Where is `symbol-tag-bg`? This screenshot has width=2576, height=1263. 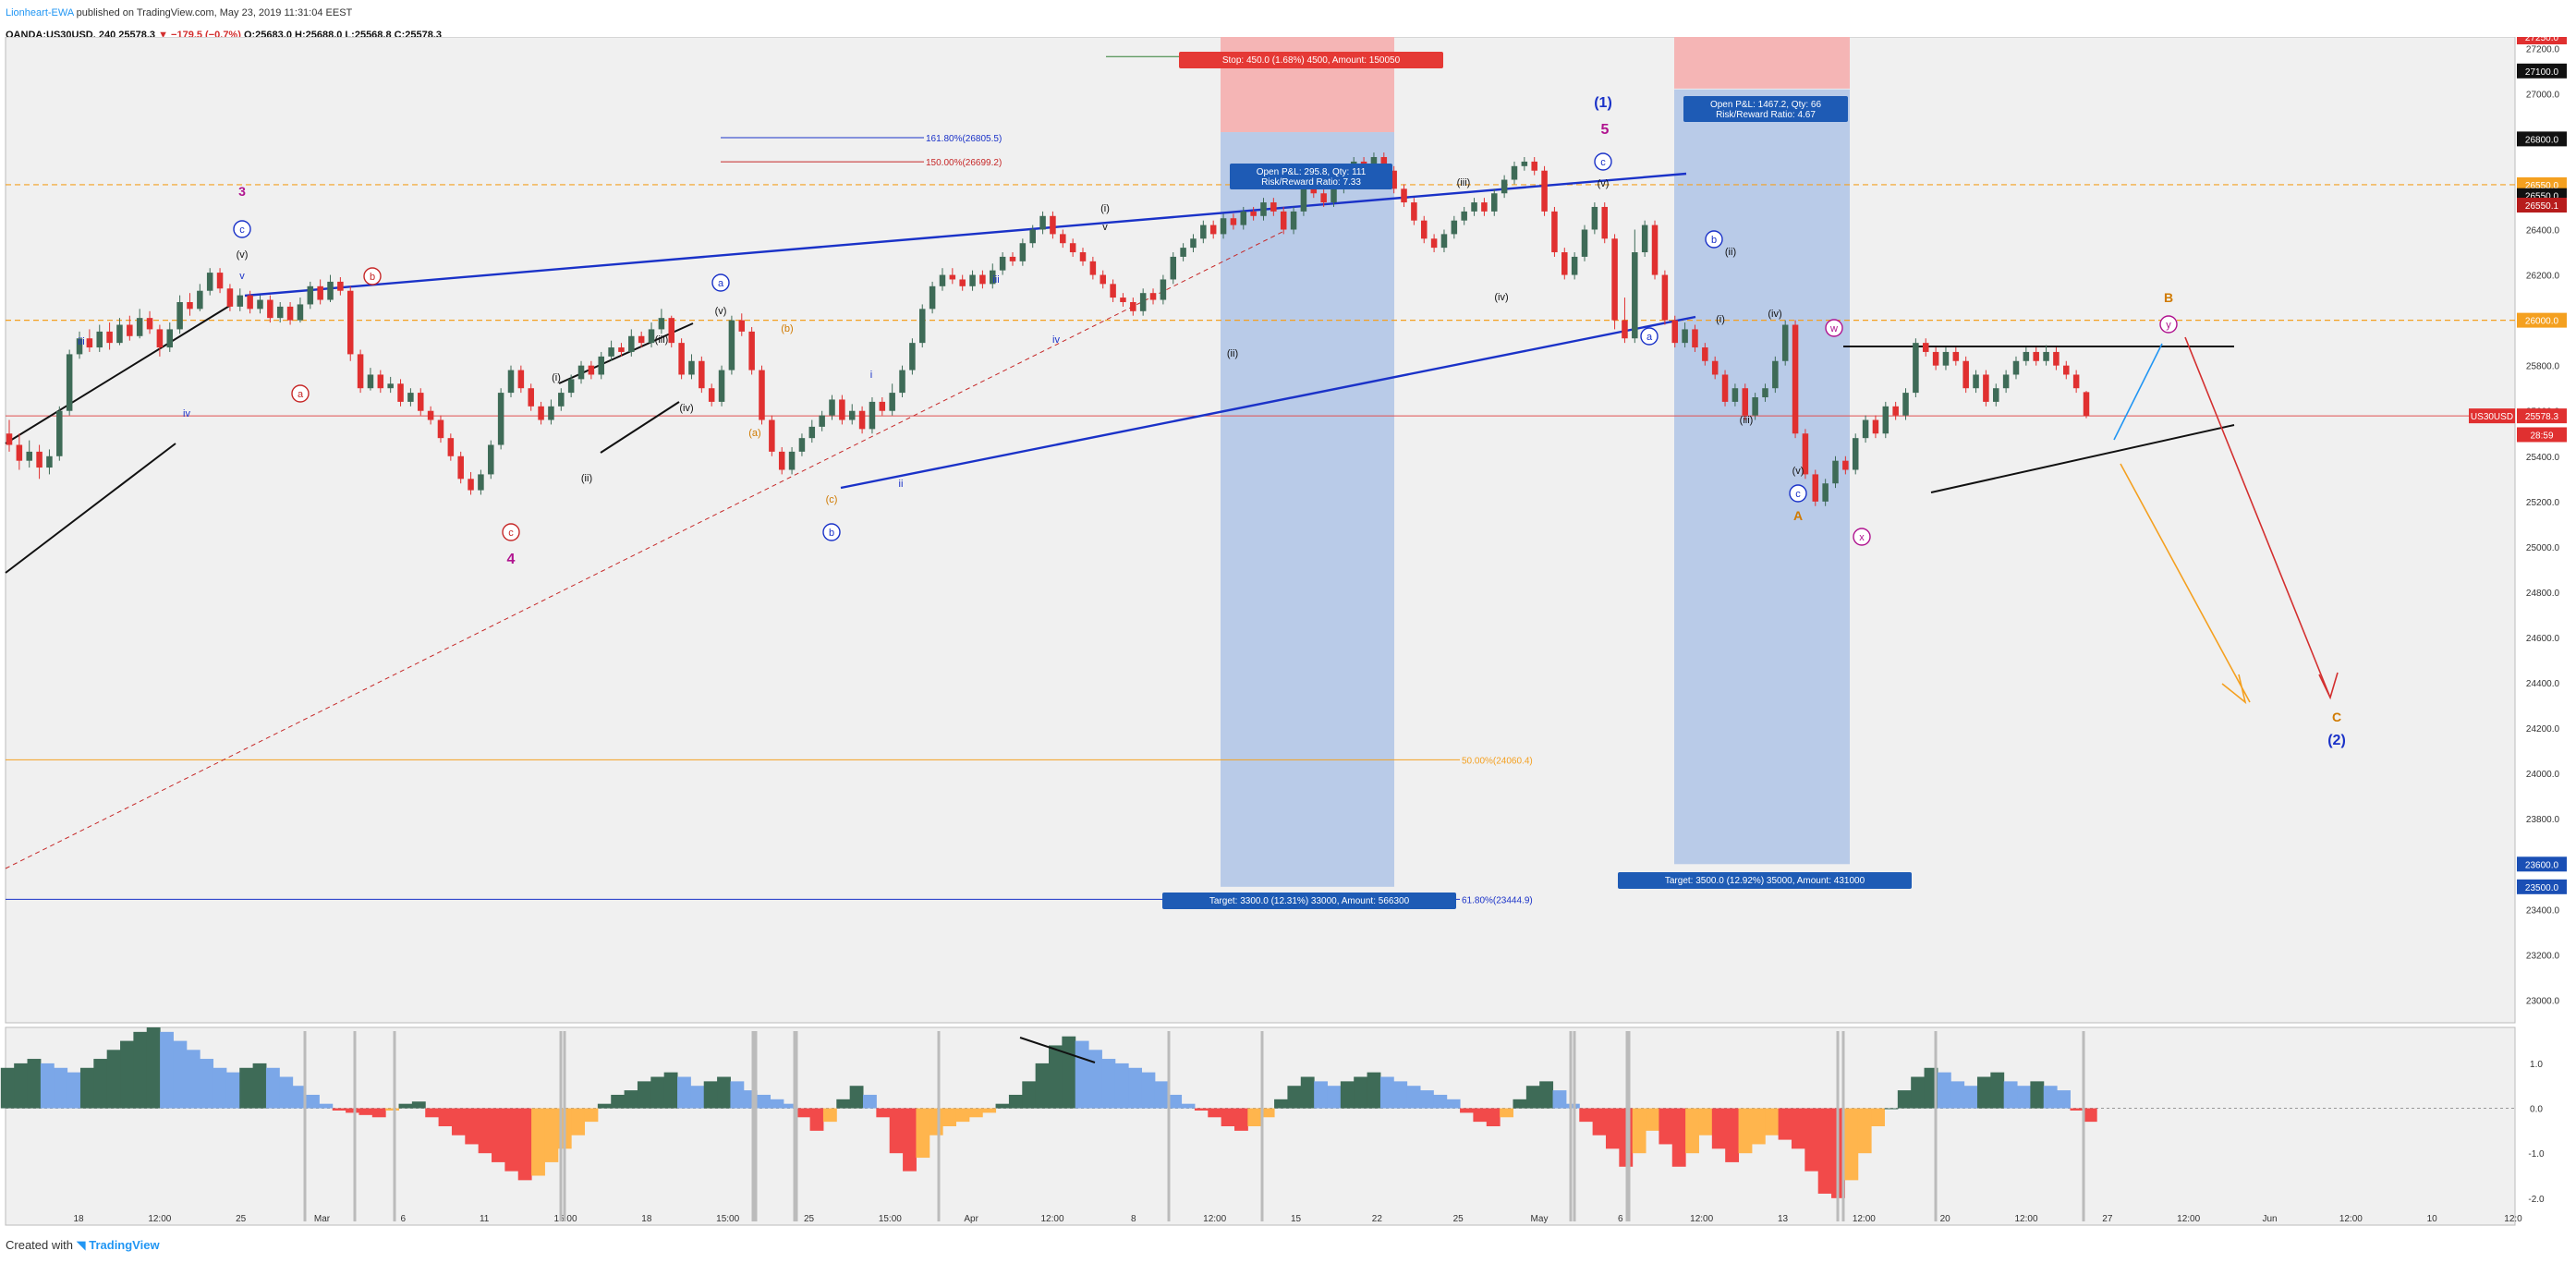
symbol-tag-bg is located at coordinates (2492, 416).